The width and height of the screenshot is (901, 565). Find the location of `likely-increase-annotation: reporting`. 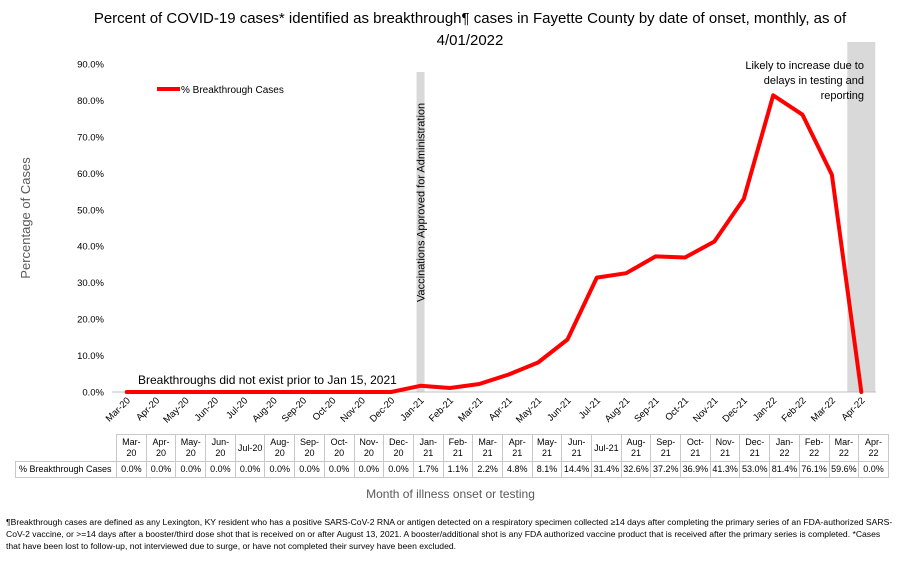

likely-increase-annotation: reporting is located at coordinates (842, 96).